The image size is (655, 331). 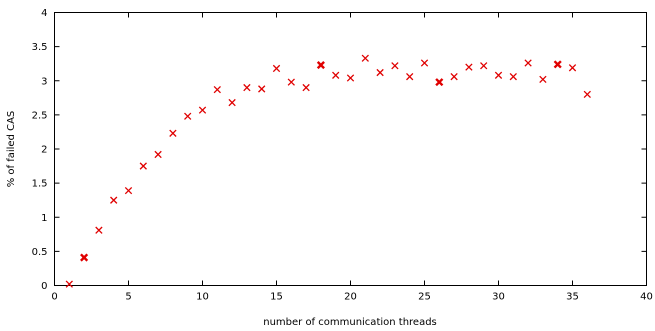 What do you see at coordinates (40, 47) in the screenshot?
I see `y-tick-label: 3.5` at bounding box center [40, 47].